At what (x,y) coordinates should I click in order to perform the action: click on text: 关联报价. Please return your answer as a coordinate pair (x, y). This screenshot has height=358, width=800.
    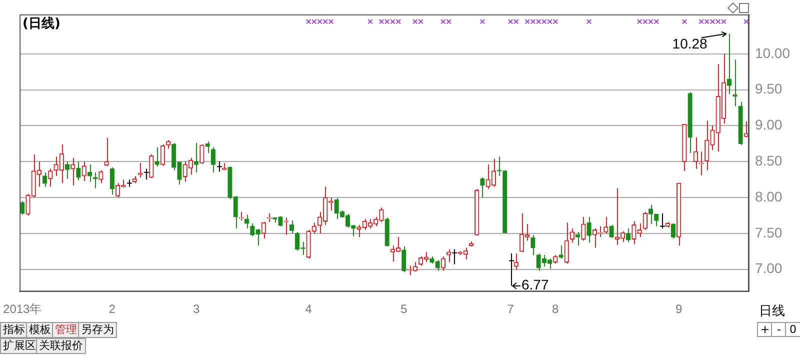
    Looking at the image, I should click on (61, 346).